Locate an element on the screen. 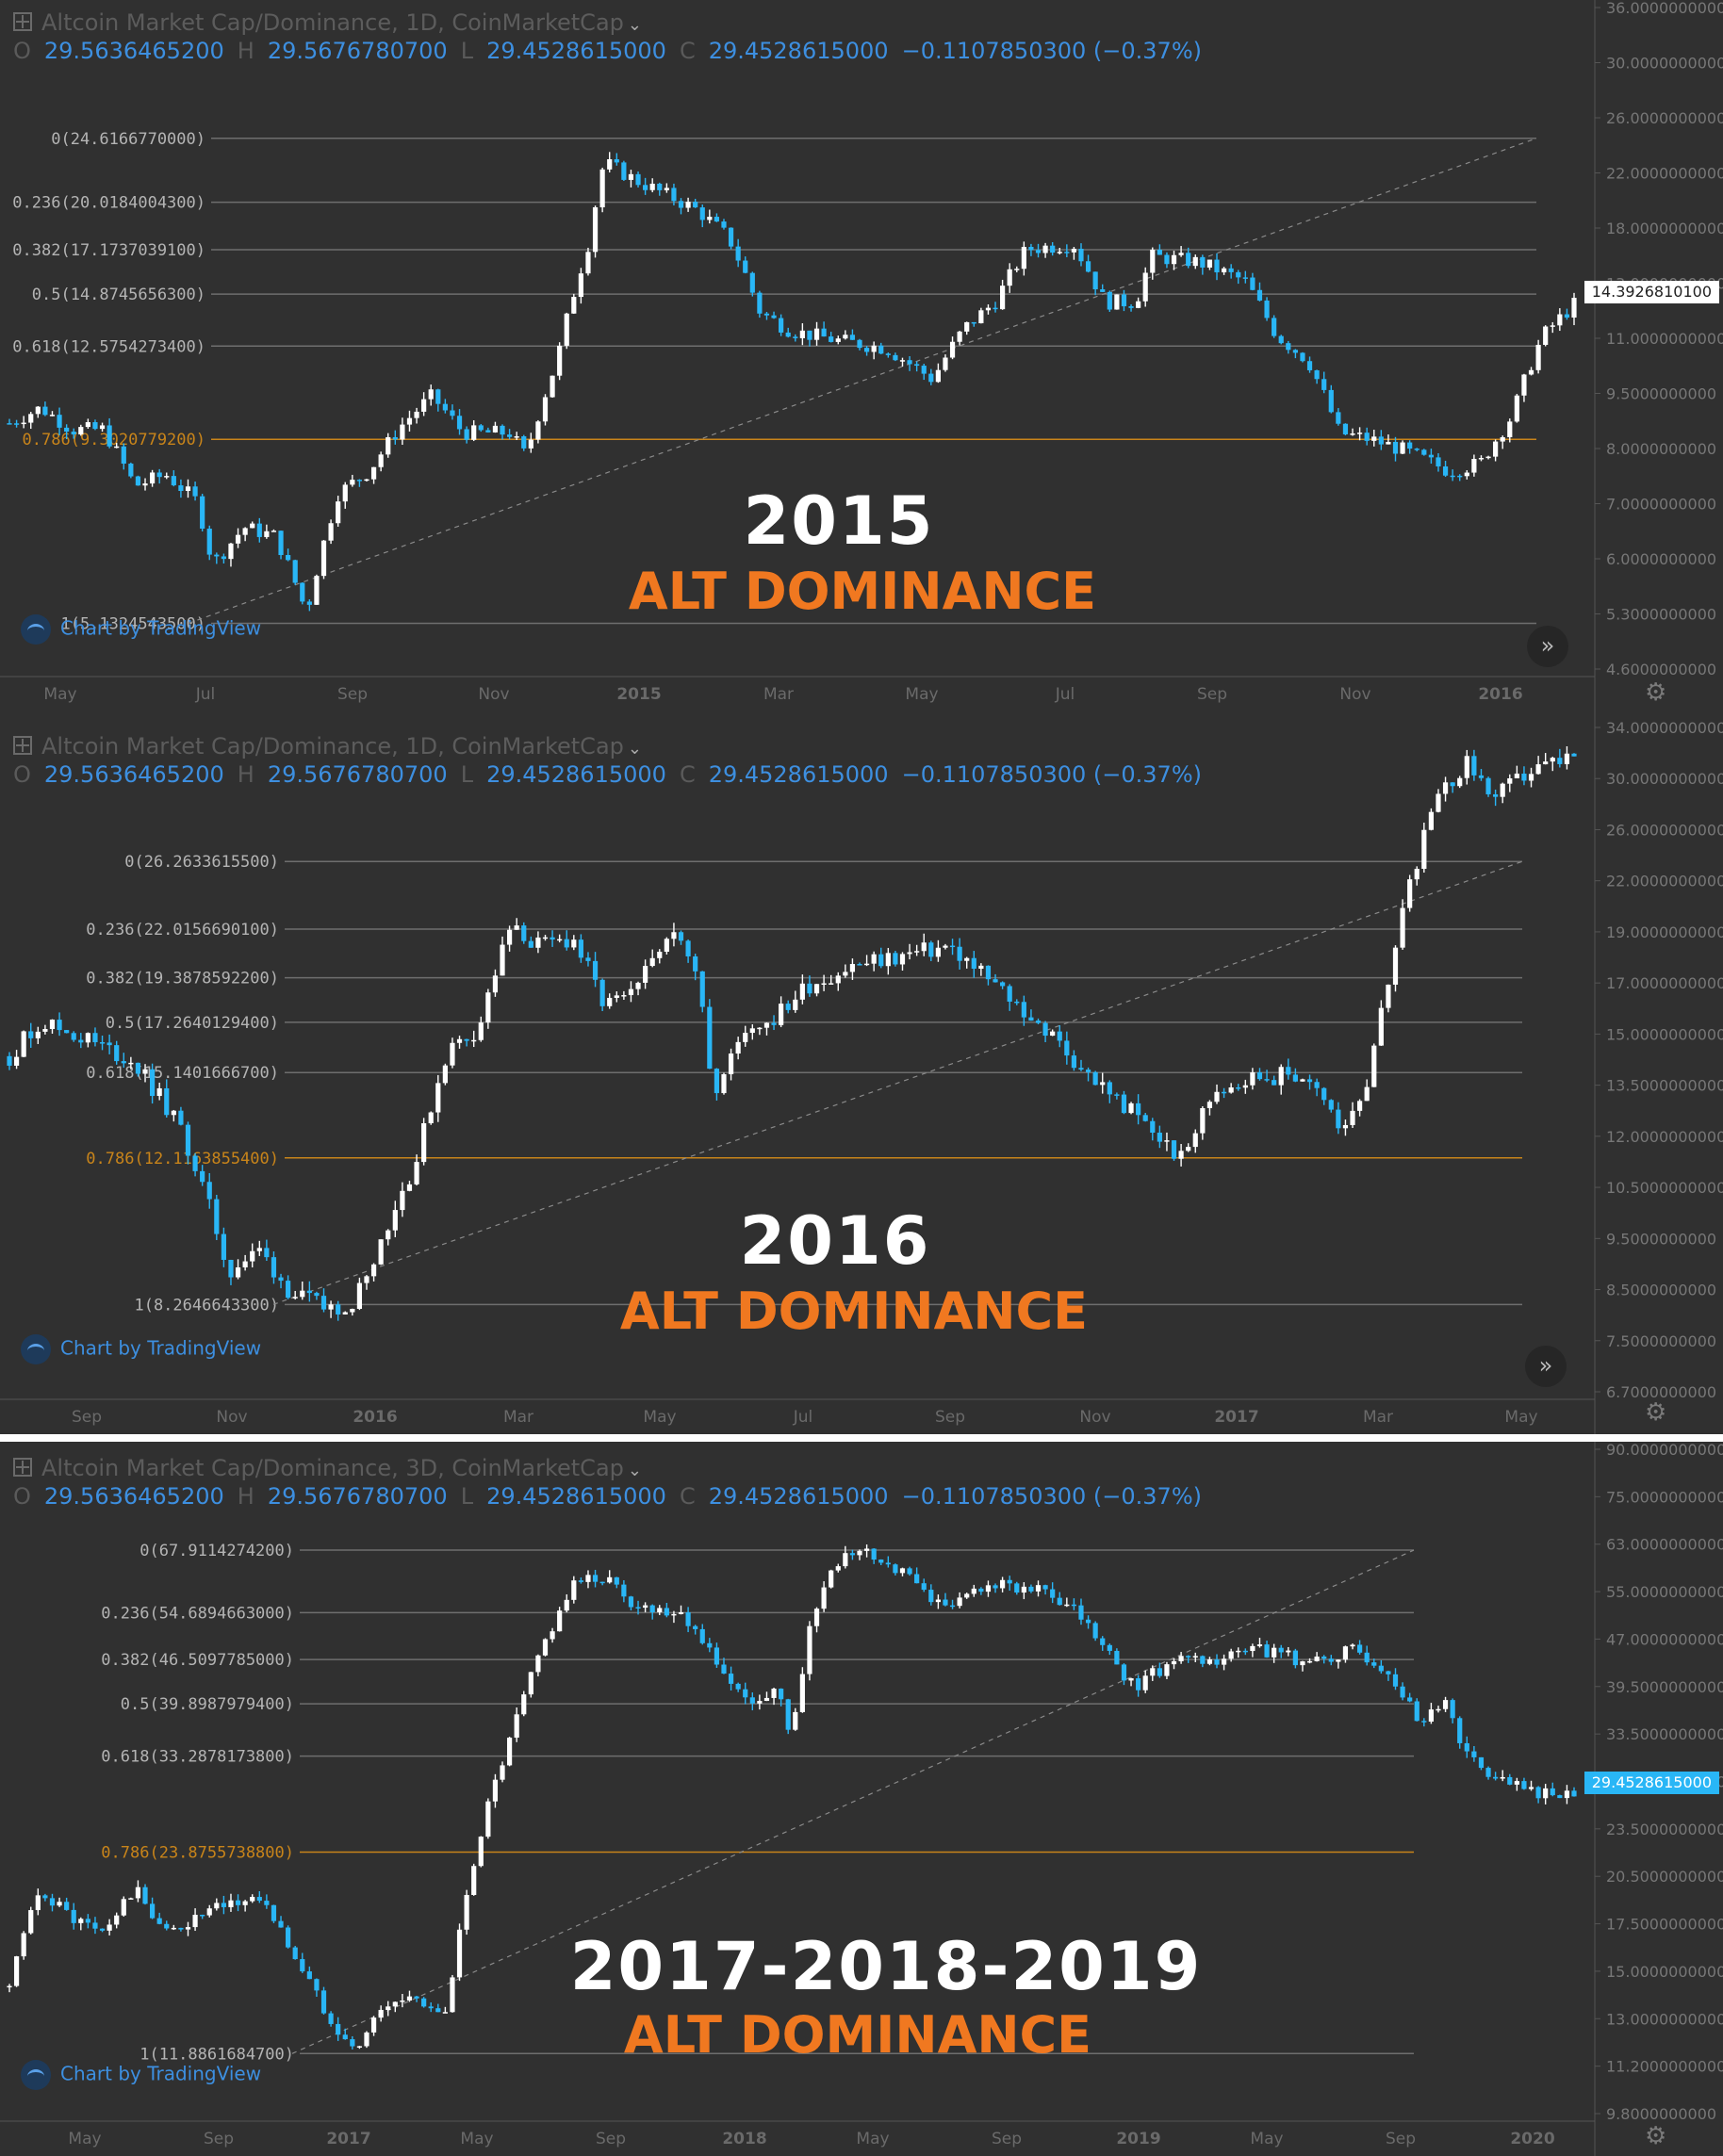 The width and height of the screenshot is (1723, 2156). x-tick-label: 2019 is located at coordinates (1138, 2139).